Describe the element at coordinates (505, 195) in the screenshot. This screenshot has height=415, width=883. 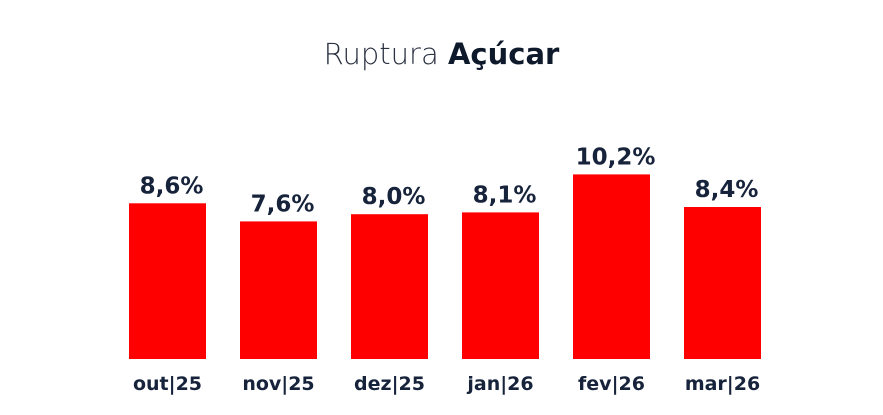
I see `bar-value-label-3: 8,1%` at that location.